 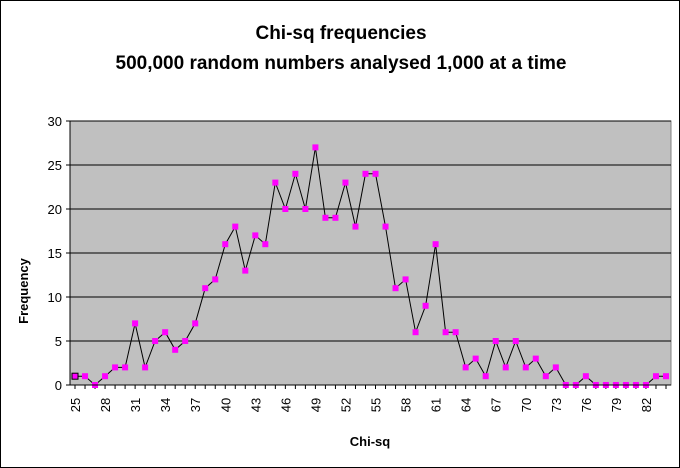 What do you see at coordinates (55, 165) in the screenshot?
I see `y-tick-label: 25` at bounding box center [55, 165].